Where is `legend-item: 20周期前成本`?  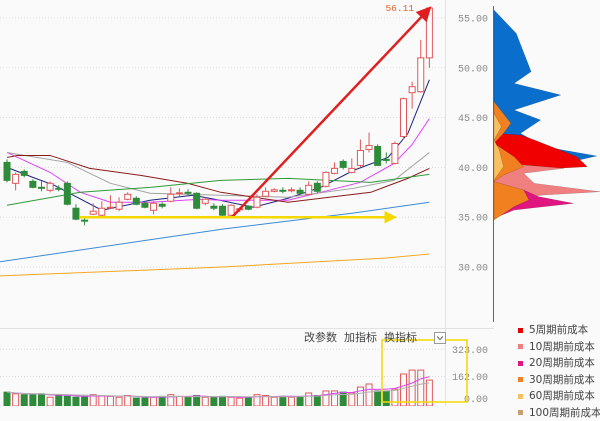
legend-item: 20周期前成本 is located at coordinates (559, 363).